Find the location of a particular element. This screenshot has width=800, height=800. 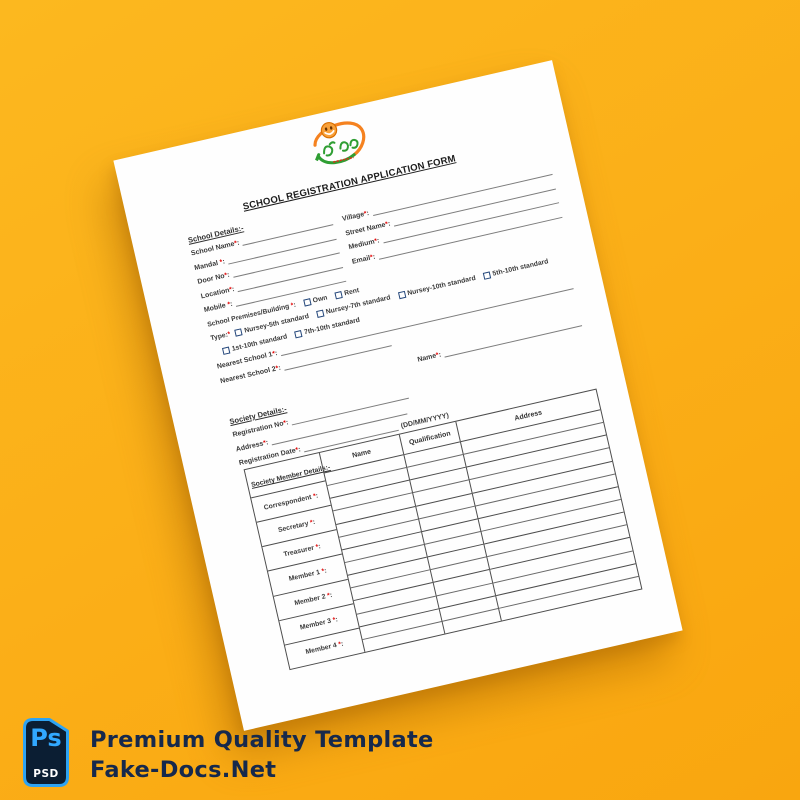

field-name: Name *: is located at coordinates (500, 341).